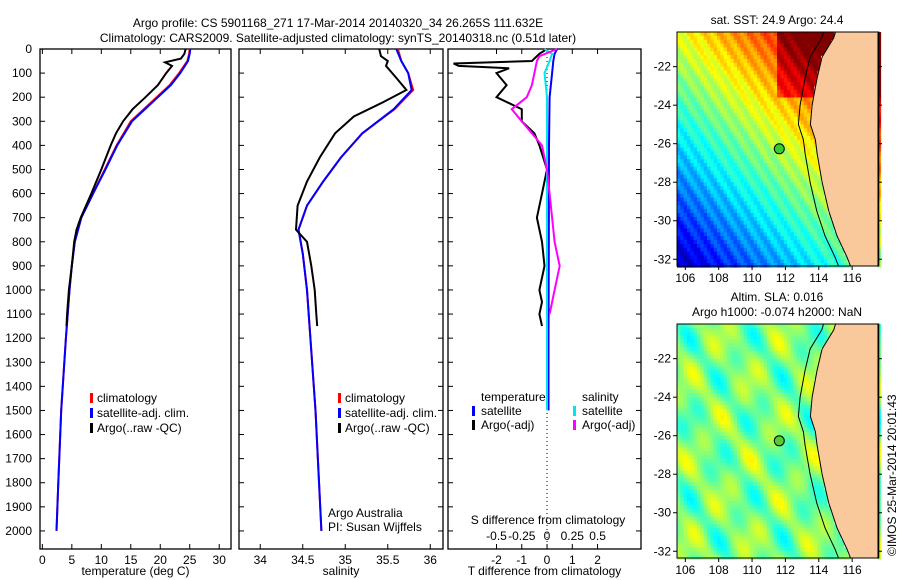  What do you see at coordinates (768, 158) in the screenshot?
I see `sst-map: 106 108 110 112 114 116-22-24-26-28-30-32` at bounding box center [768, 158].